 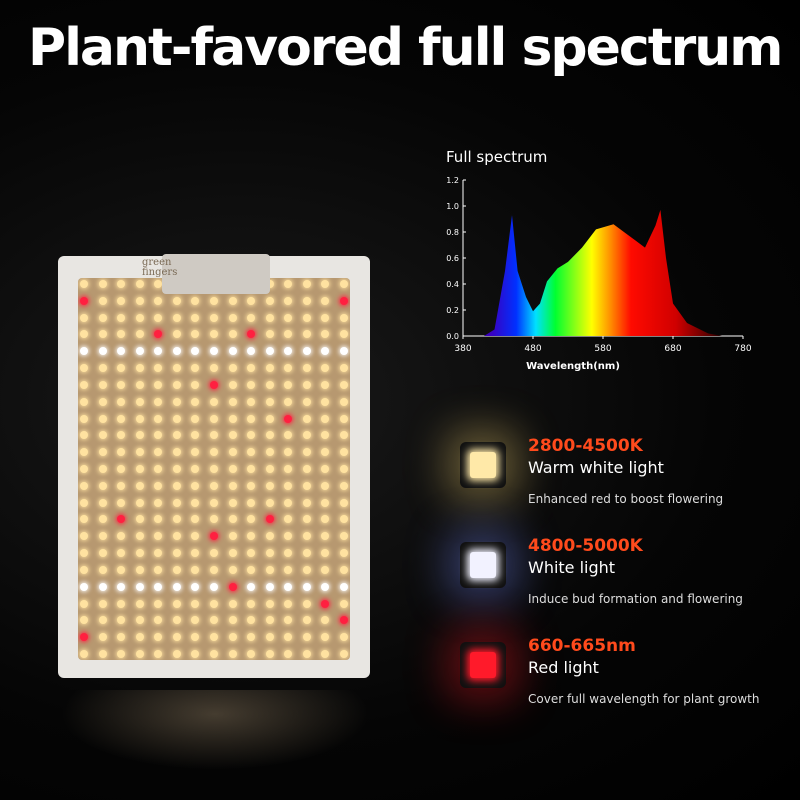 I want to click on x-tick-label: 680, so click(x=672, y=349).